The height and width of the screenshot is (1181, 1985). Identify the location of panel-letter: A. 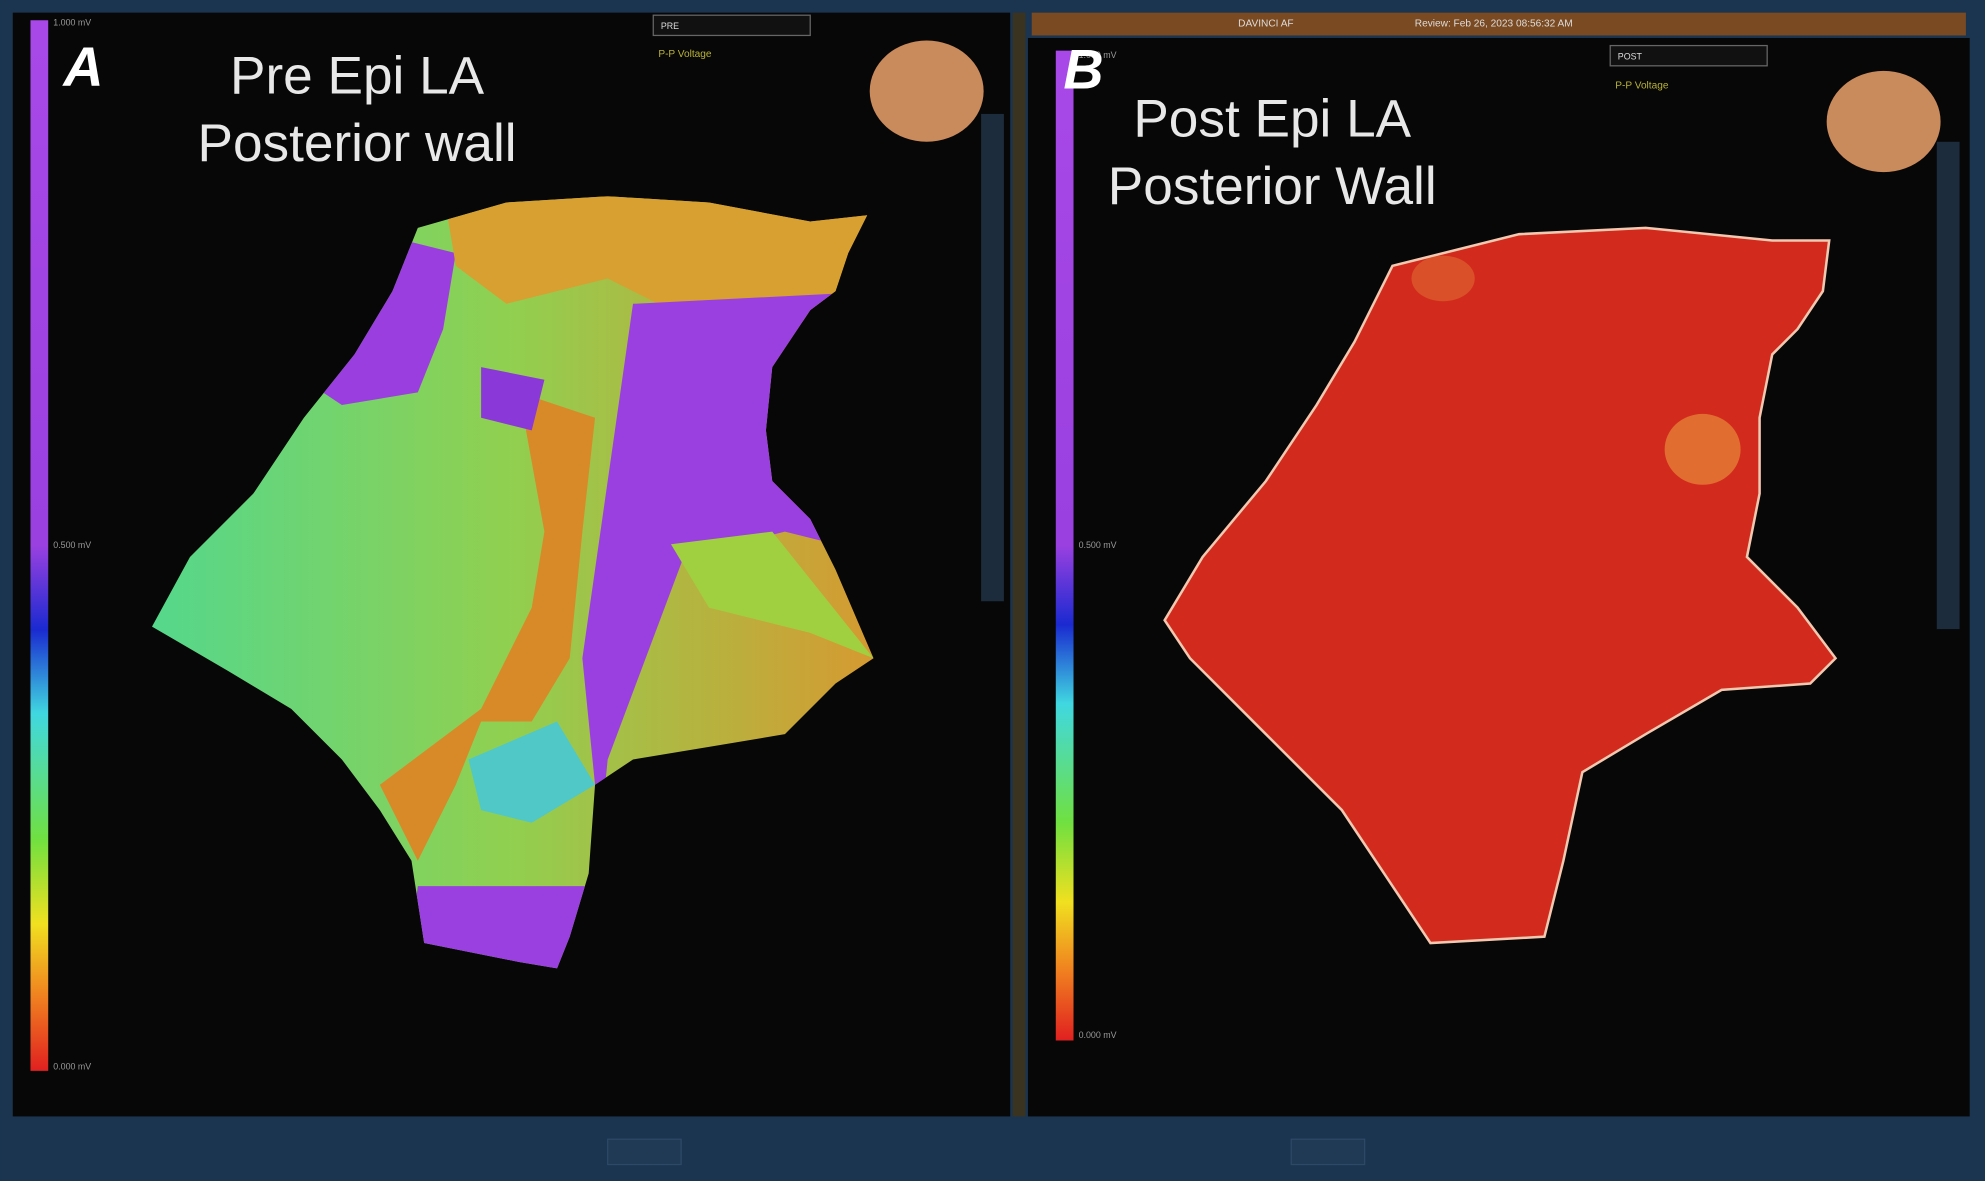
(82, 67).